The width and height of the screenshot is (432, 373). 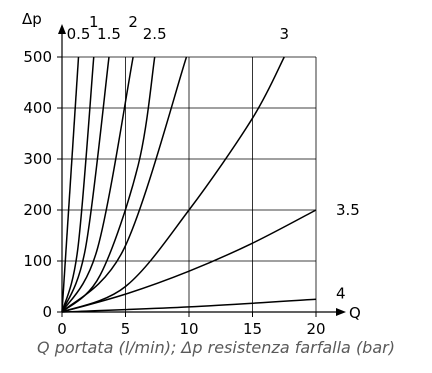 I want to click on y-tick-label: 200, so click(x=37, y=210).